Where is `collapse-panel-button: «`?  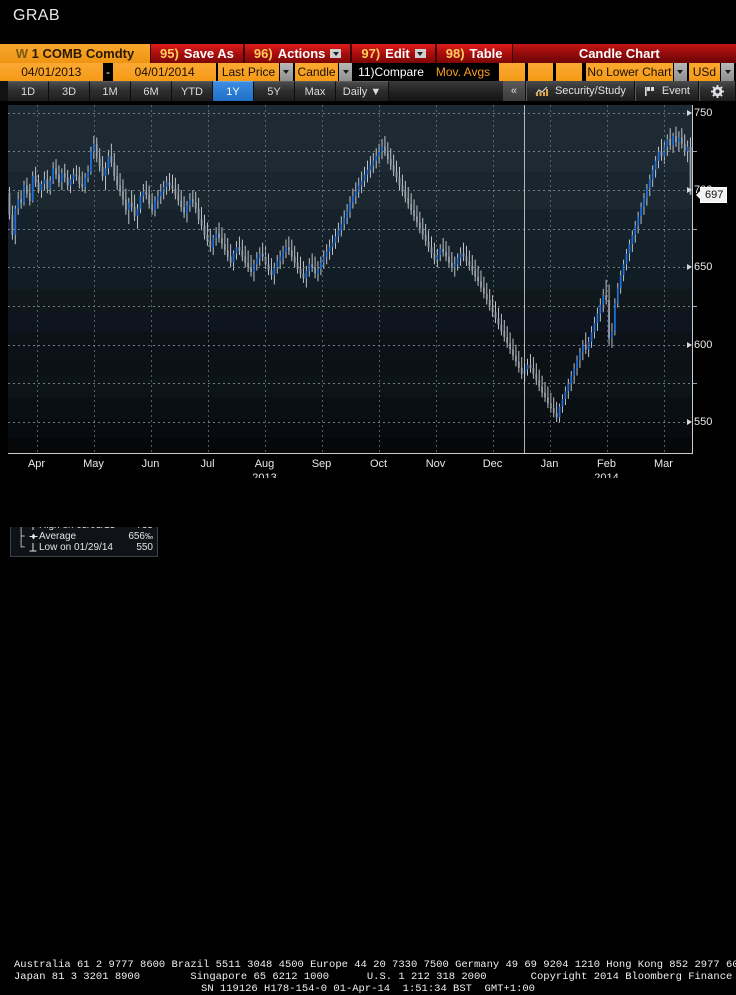 collapse-panel-button: « is located at coordinates (514, 91).